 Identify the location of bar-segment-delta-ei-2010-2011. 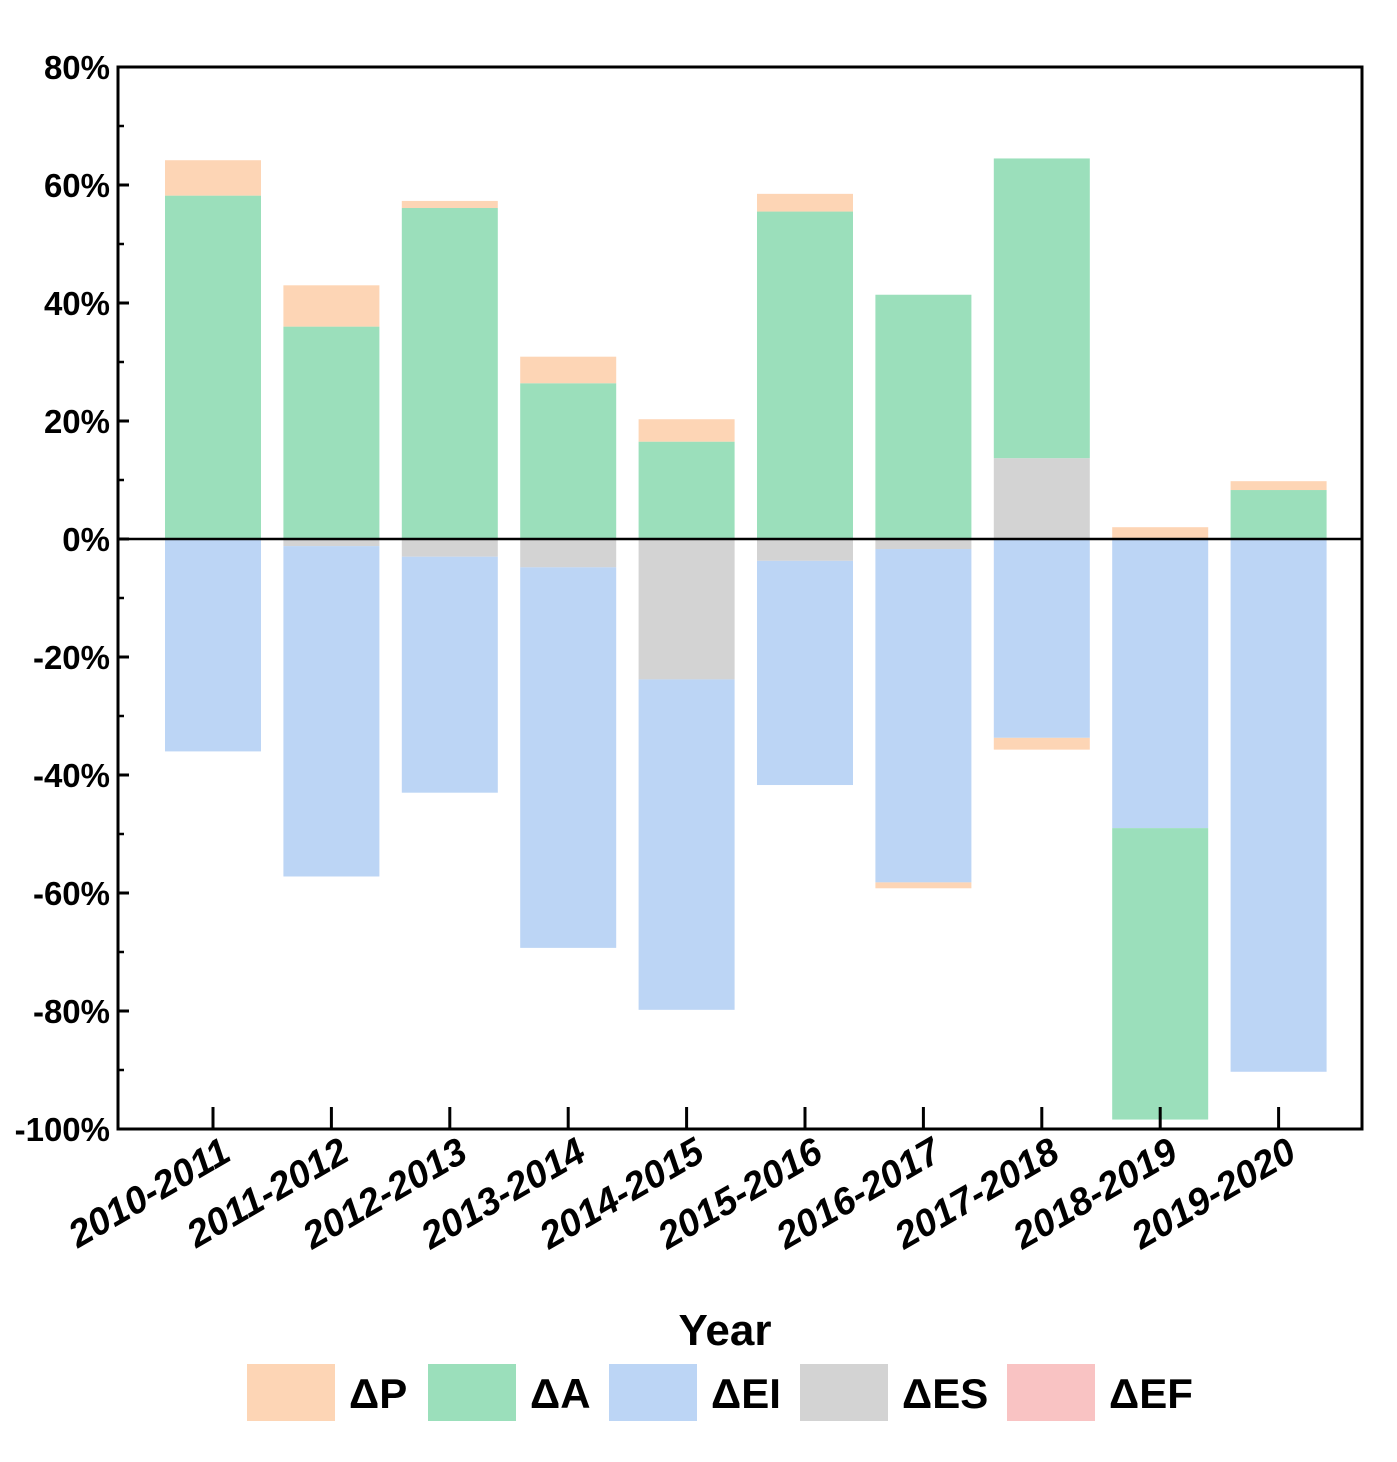
(213, 645).